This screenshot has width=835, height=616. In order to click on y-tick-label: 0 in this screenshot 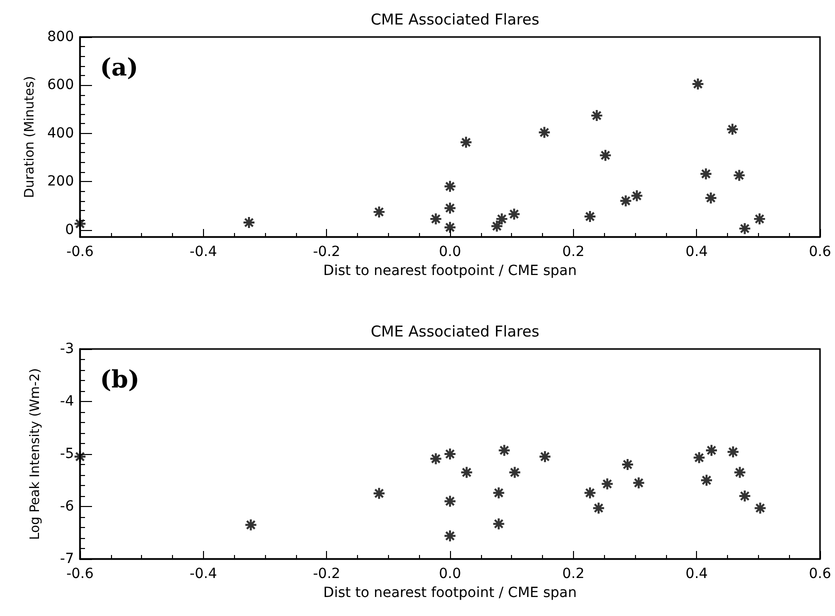, I will do `click(69, 230)`.